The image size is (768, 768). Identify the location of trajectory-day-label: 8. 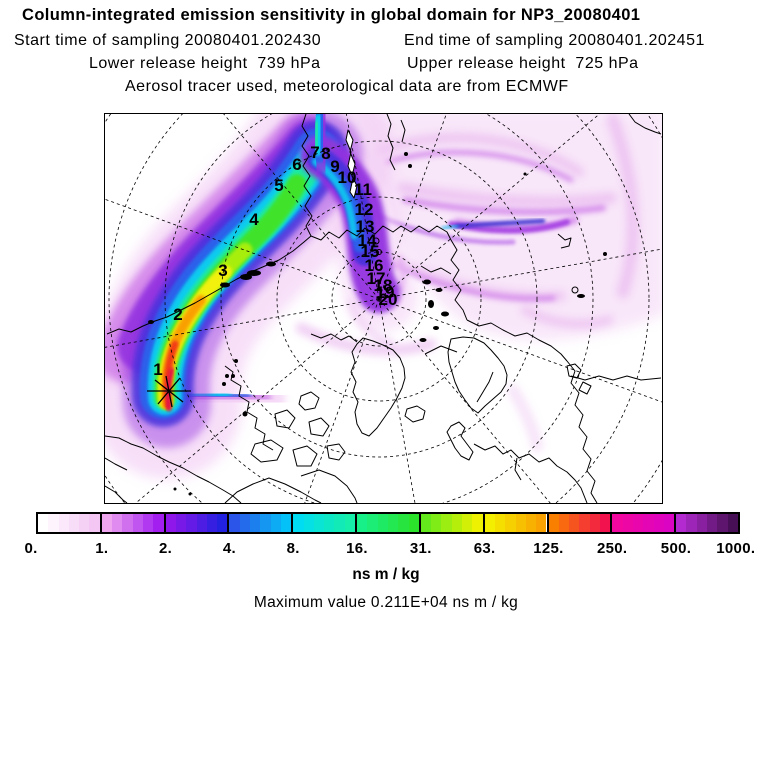
(325, 153).